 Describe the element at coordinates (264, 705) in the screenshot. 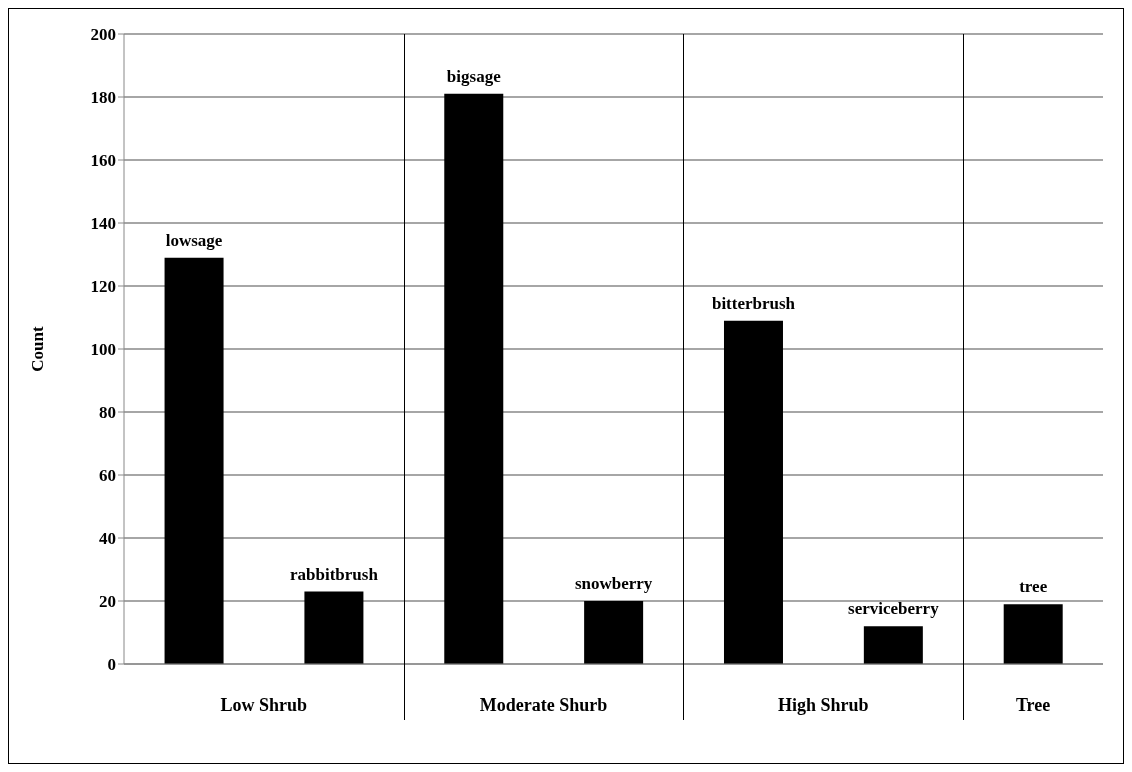

I see `text: Low Shrub` at that location.